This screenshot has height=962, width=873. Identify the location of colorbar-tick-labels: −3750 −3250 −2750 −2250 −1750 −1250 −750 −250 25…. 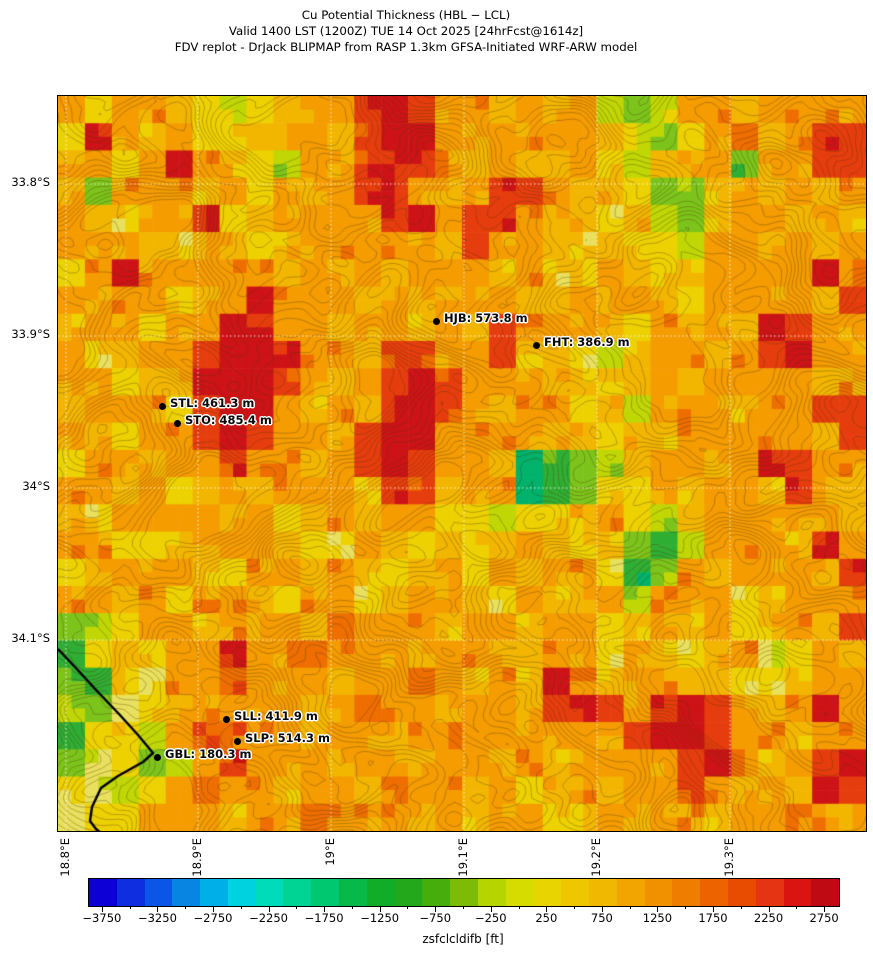
(460, 919).